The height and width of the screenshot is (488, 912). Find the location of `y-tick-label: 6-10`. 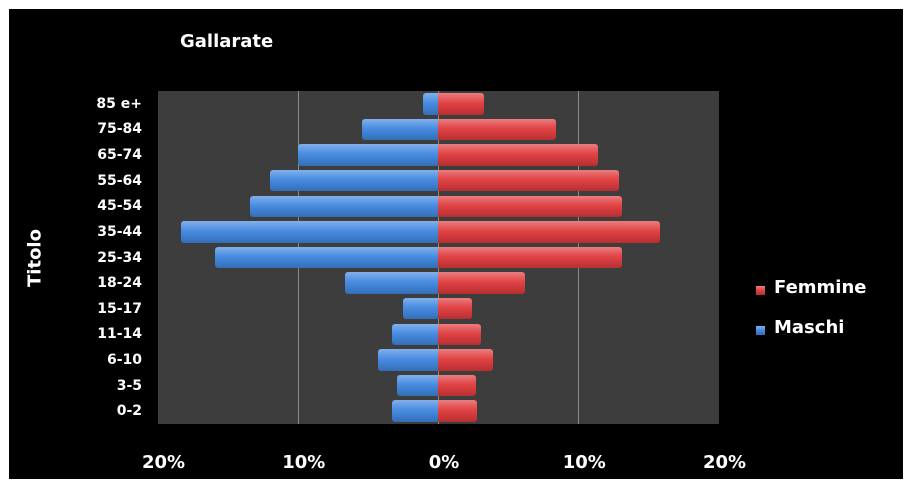

y-tick-label: 6-10 is located at coordinates (124, 359).